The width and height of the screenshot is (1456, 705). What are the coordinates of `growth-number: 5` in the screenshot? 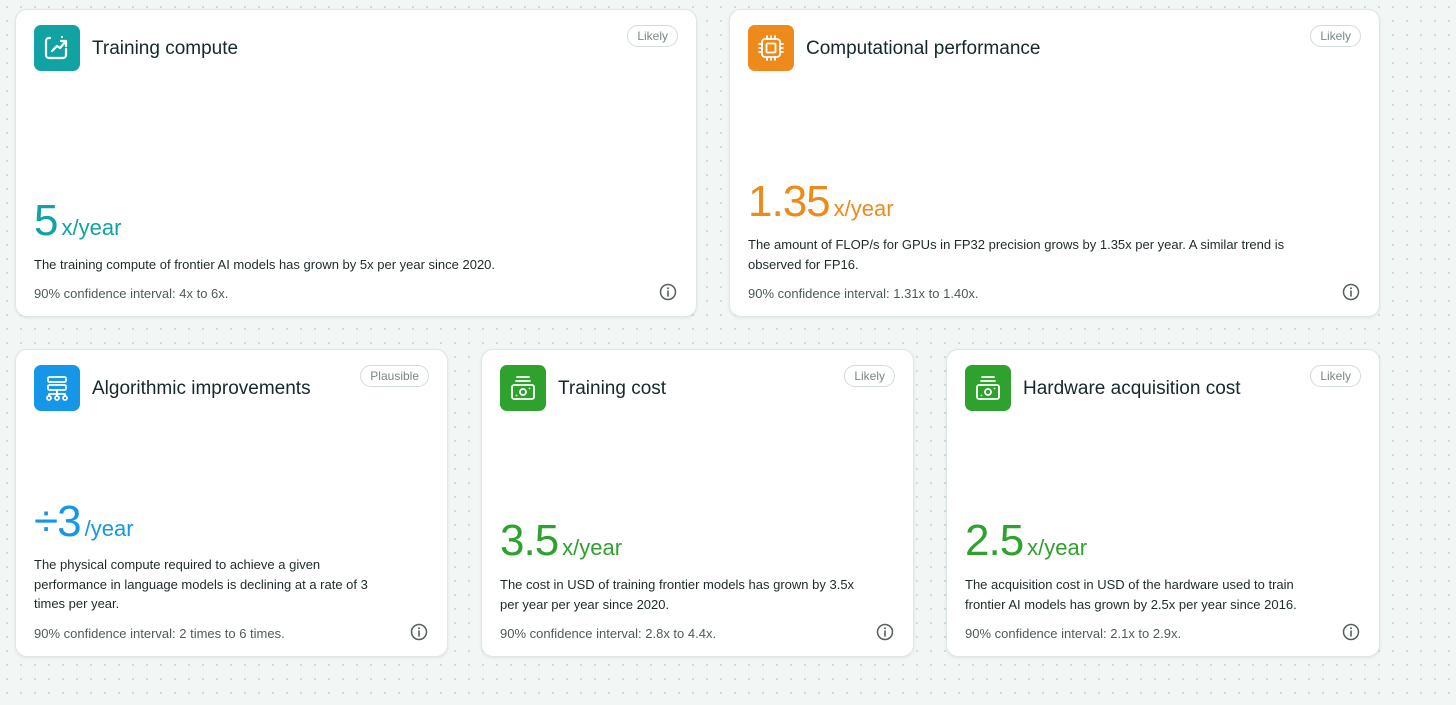 It's located at (46, 220).